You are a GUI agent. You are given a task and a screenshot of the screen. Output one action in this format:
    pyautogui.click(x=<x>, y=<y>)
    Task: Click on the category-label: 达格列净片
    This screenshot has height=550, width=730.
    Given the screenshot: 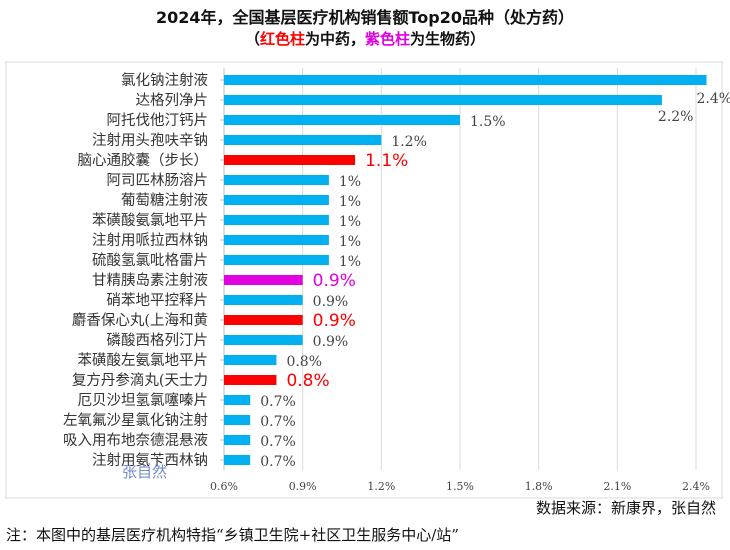 What is the action you would take?
    pyautogui.click(x=172, y=100)
    